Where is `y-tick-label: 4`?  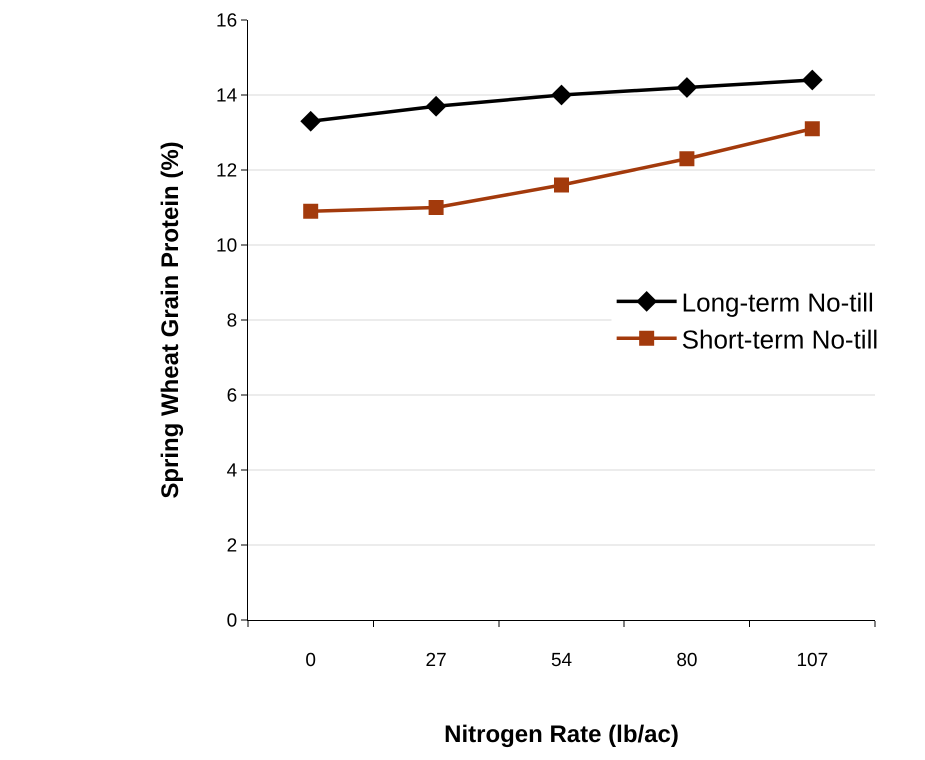 y-tick-label: 4 is located at coordinates (232, 471).